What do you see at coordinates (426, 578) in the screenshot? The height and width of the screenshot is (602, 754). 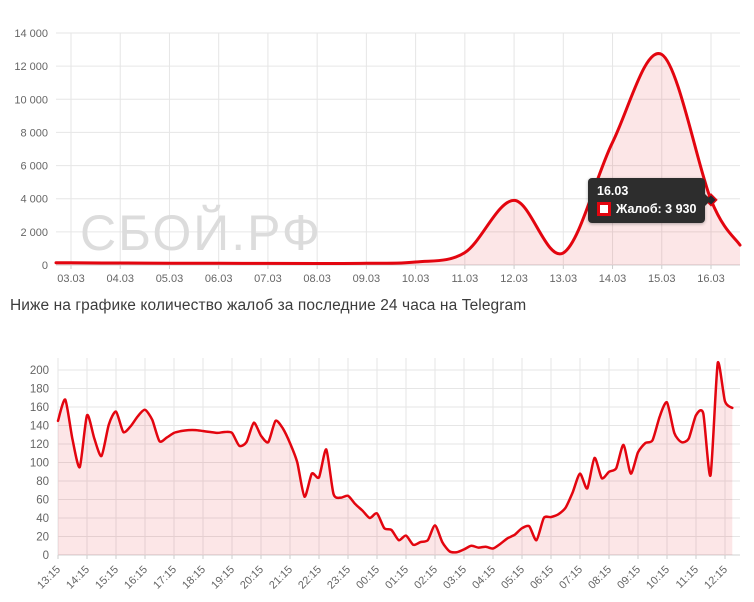 I see `x-axis-label: 02:15` at bounding box center [426, 578].